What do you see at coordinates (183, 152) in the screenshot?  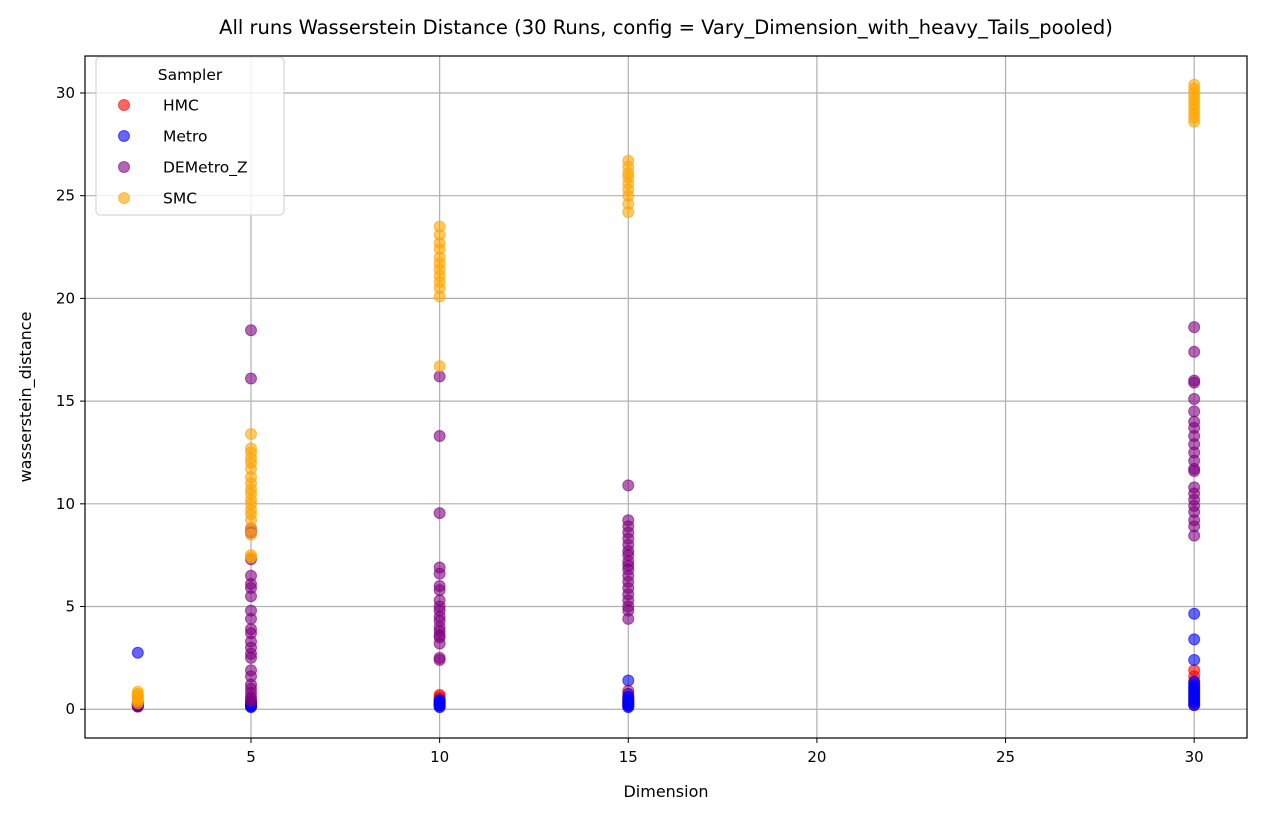 I see `legend-items: HMC Metro DEMetro_Z SMC` at bounding box center [183, 152].